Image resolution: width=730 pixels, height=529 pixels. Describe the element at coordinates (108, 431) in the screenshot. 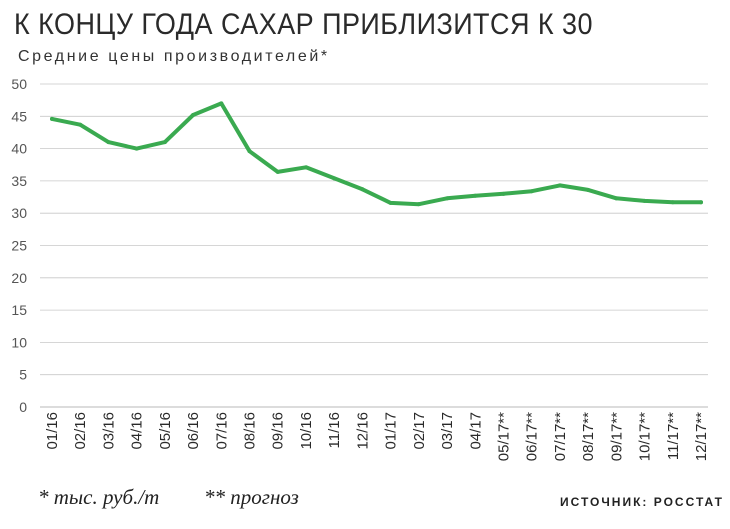

I see `x-tick-label: 03/16` at that location.